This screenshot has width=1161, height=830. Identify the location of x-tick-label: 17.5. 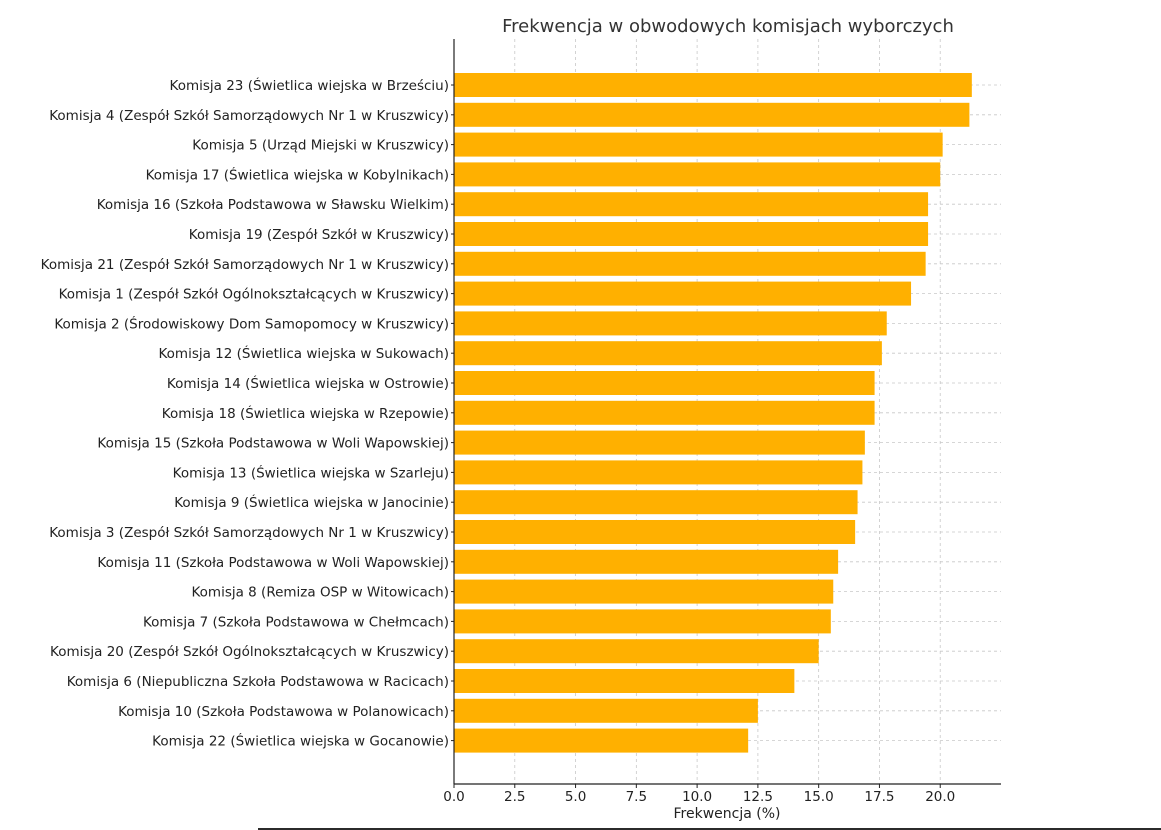
(879, 797).